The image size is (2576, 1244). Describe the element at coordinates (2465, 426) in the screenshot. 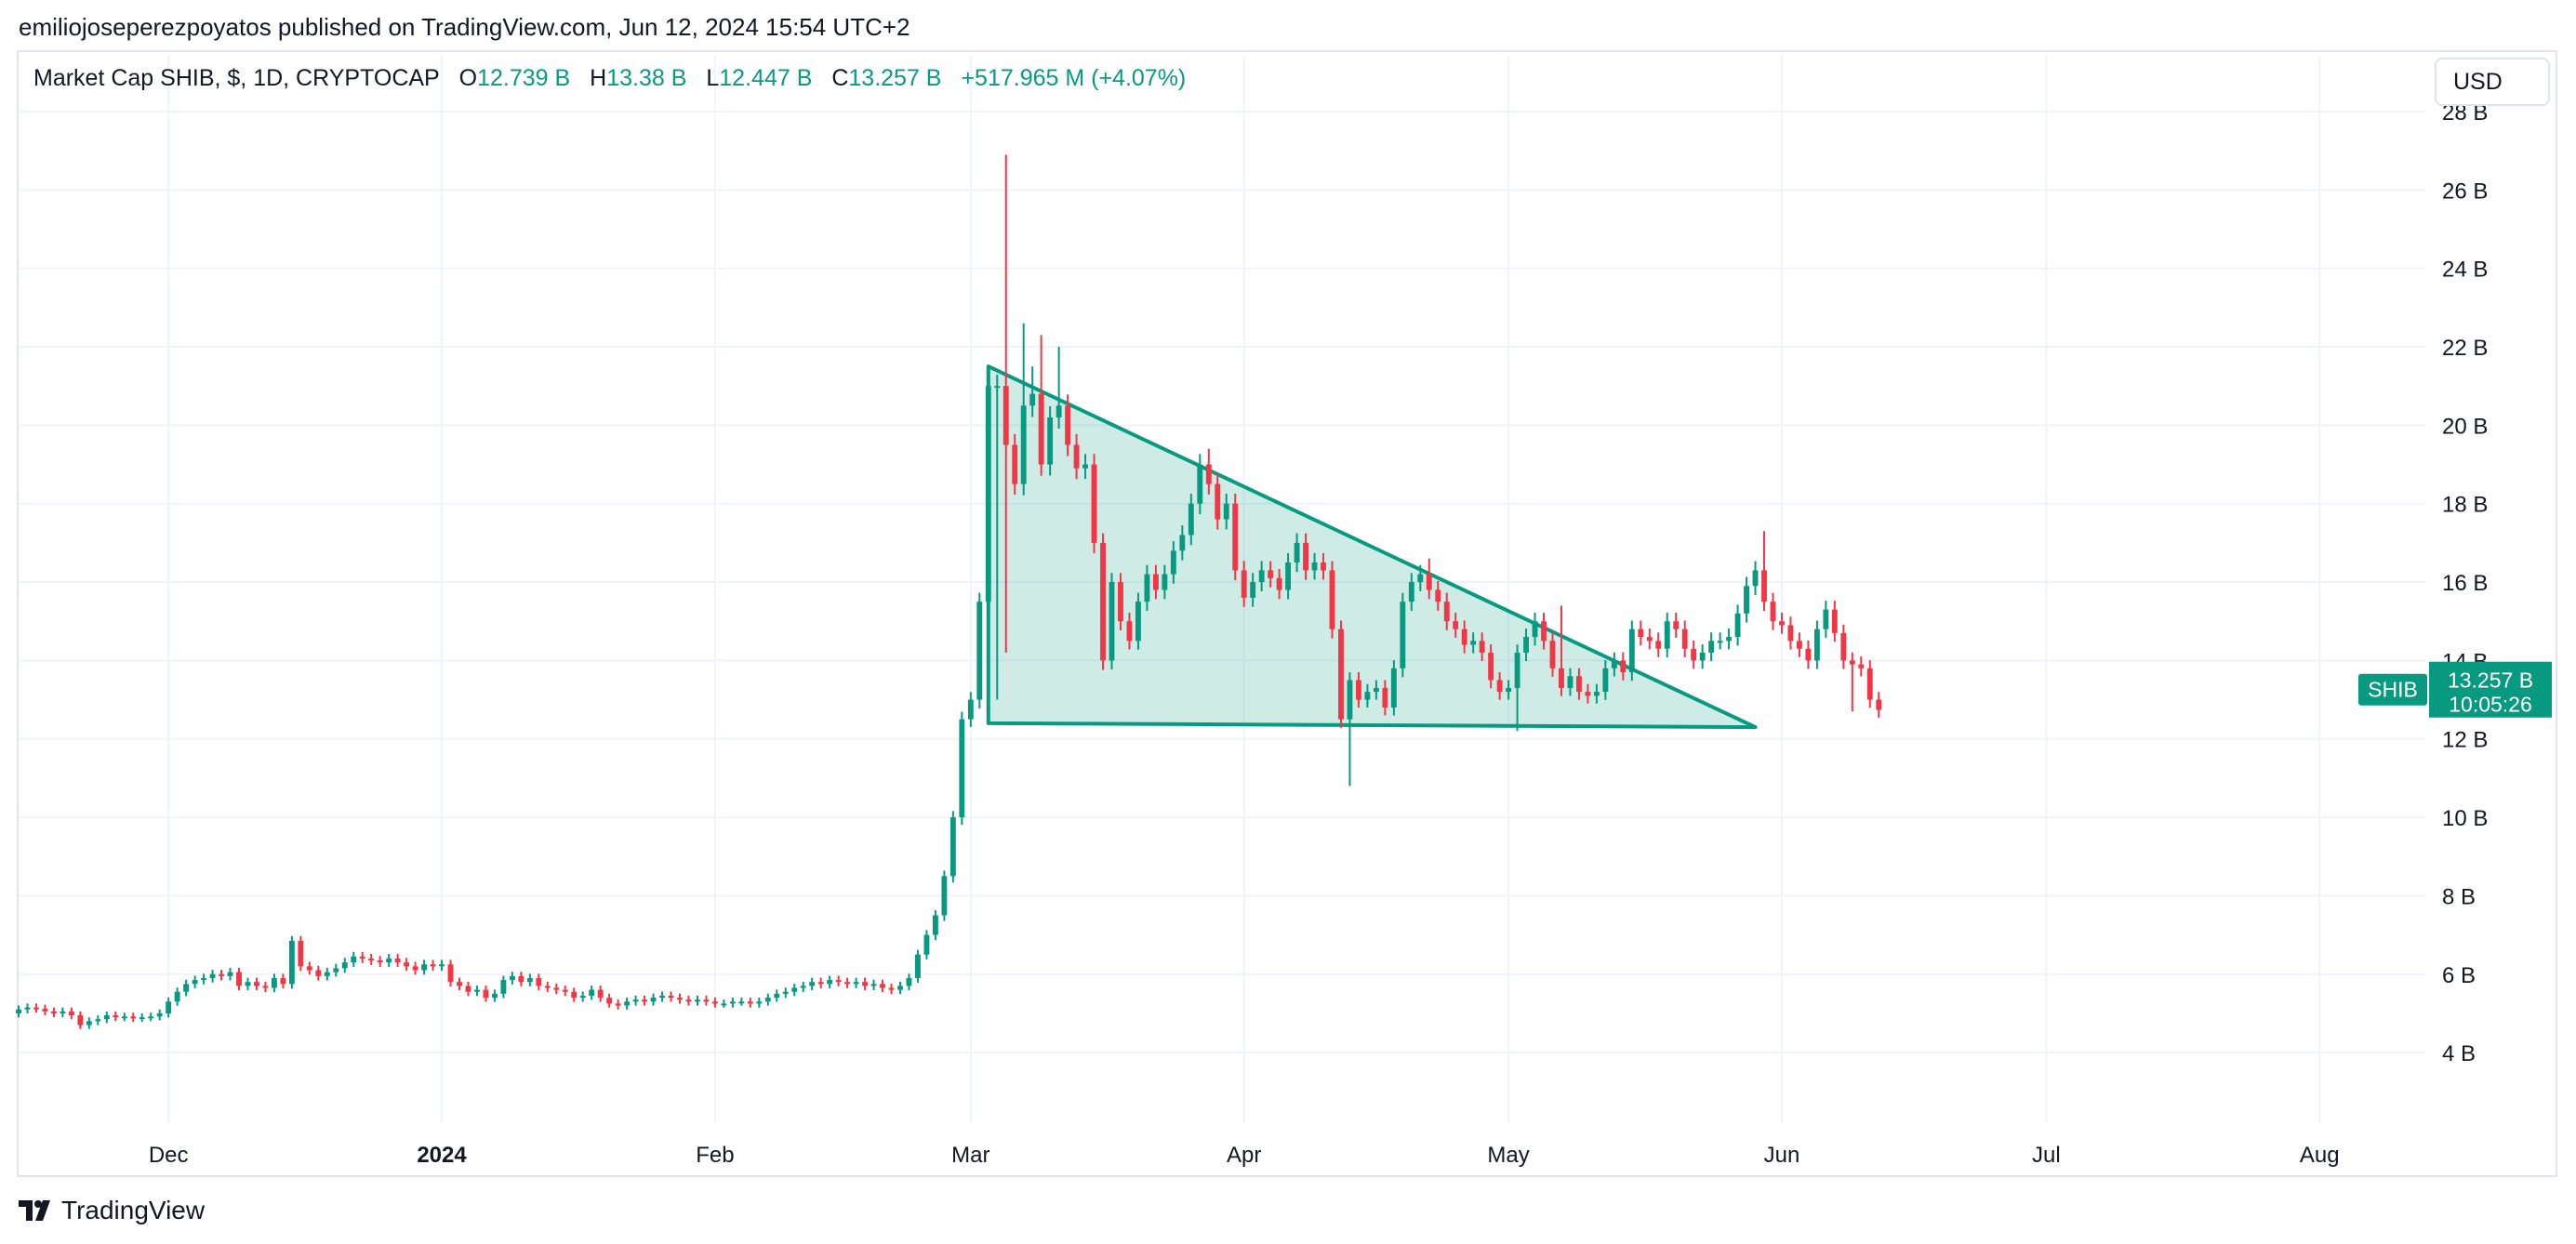

I see `y-tick-label: 20 B` at that location.